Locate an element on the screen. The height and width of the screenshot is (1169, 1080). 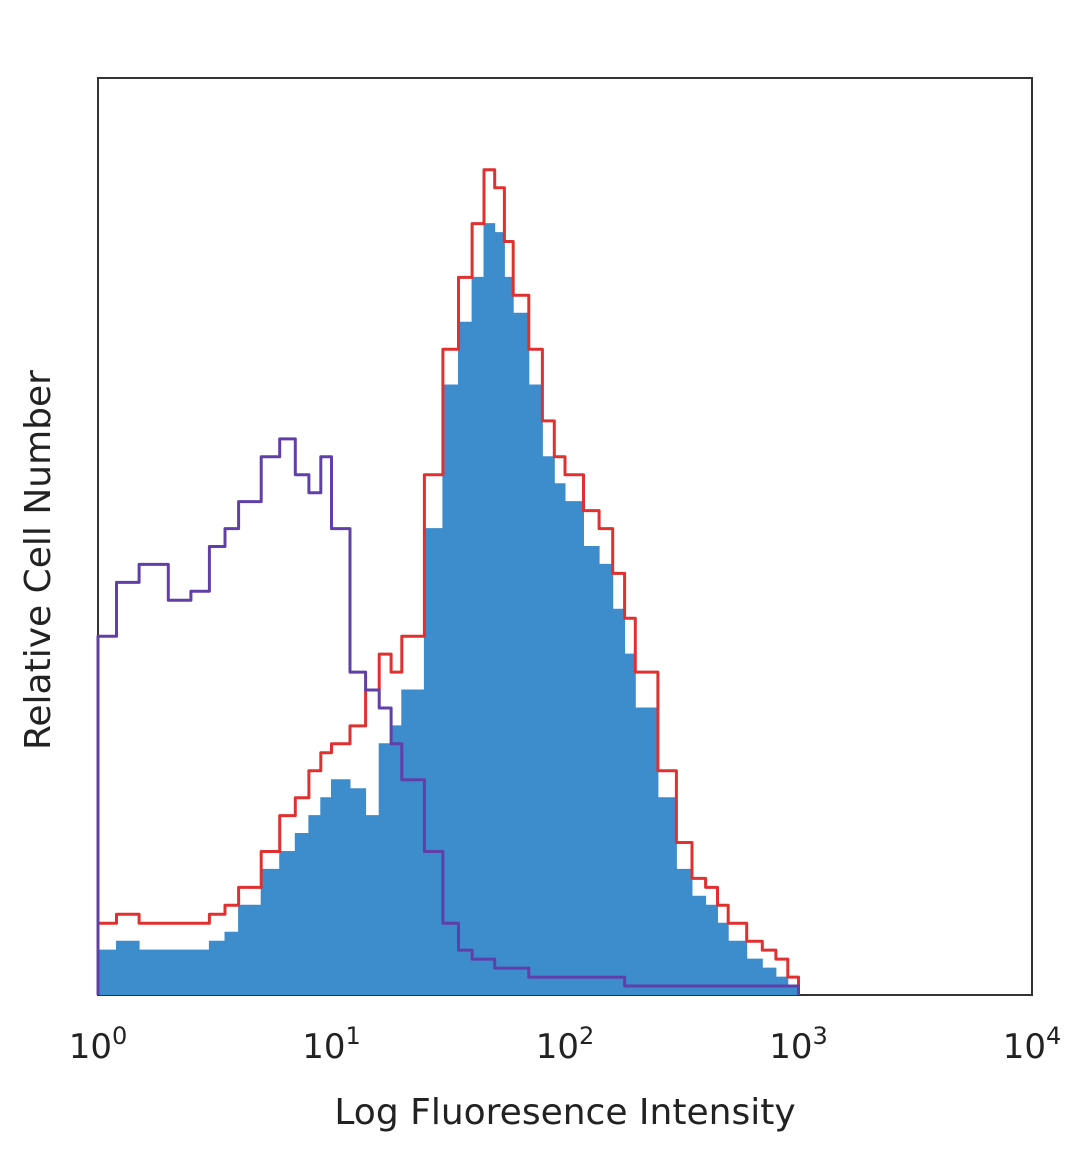
y-axis-label: Relative Cell Number is located at coordinates (38, 560).